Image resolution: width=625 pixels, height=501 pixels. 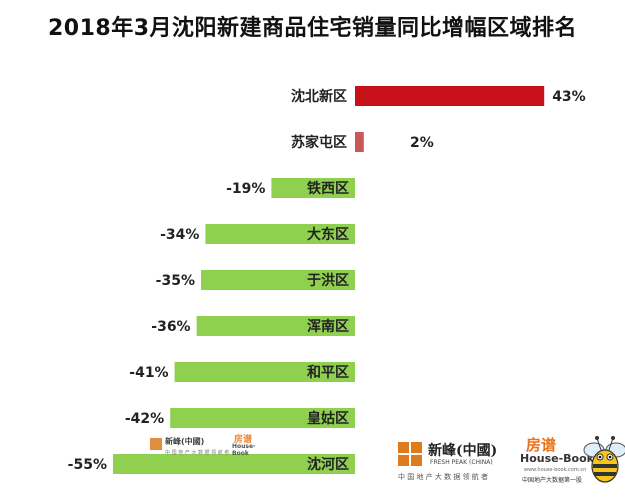 I want to click on bar-大东区, so click(x=280, y=234).